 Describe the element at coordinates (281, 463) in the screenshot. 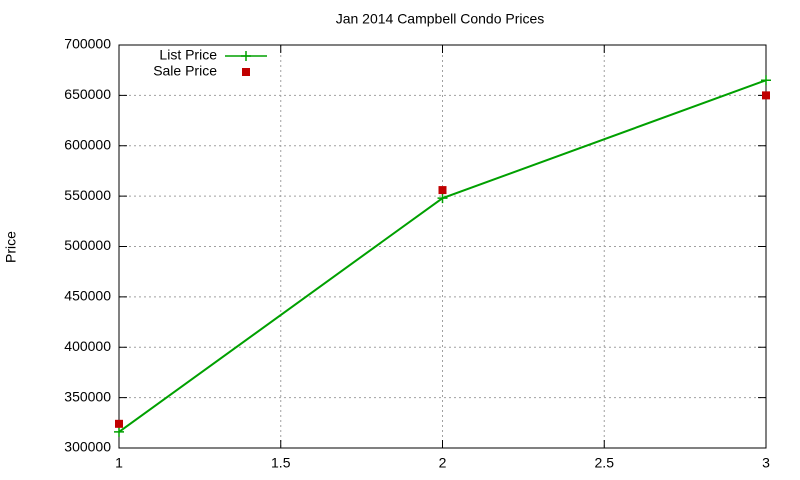

I see `x-tick-label: 1.5` at that location.